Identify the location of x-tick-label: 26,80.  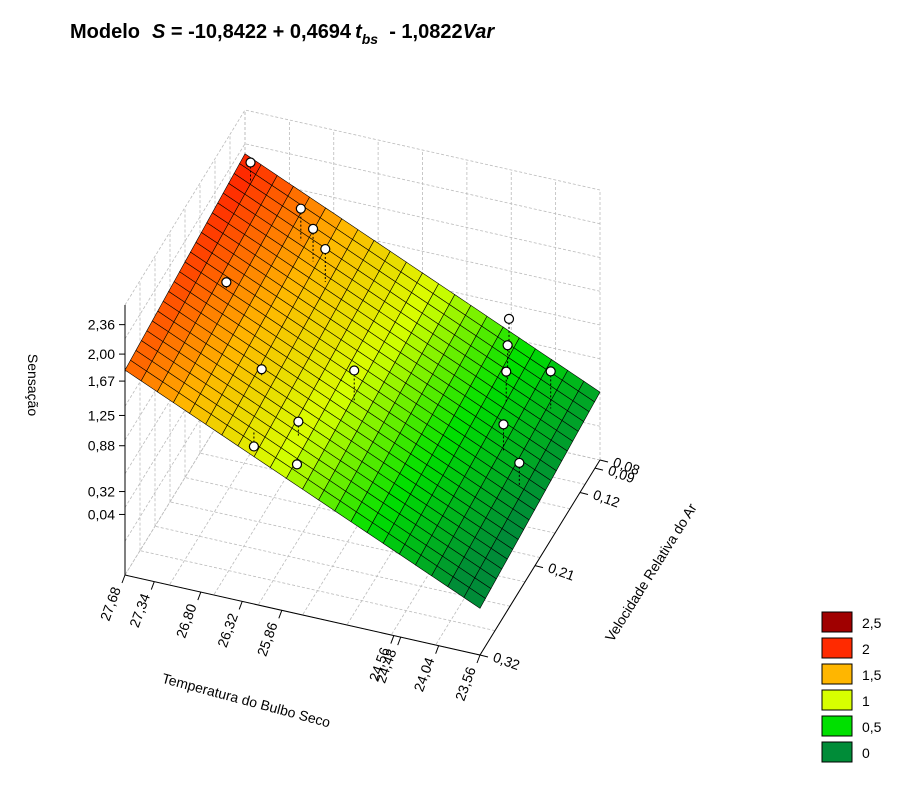
(186, 620).